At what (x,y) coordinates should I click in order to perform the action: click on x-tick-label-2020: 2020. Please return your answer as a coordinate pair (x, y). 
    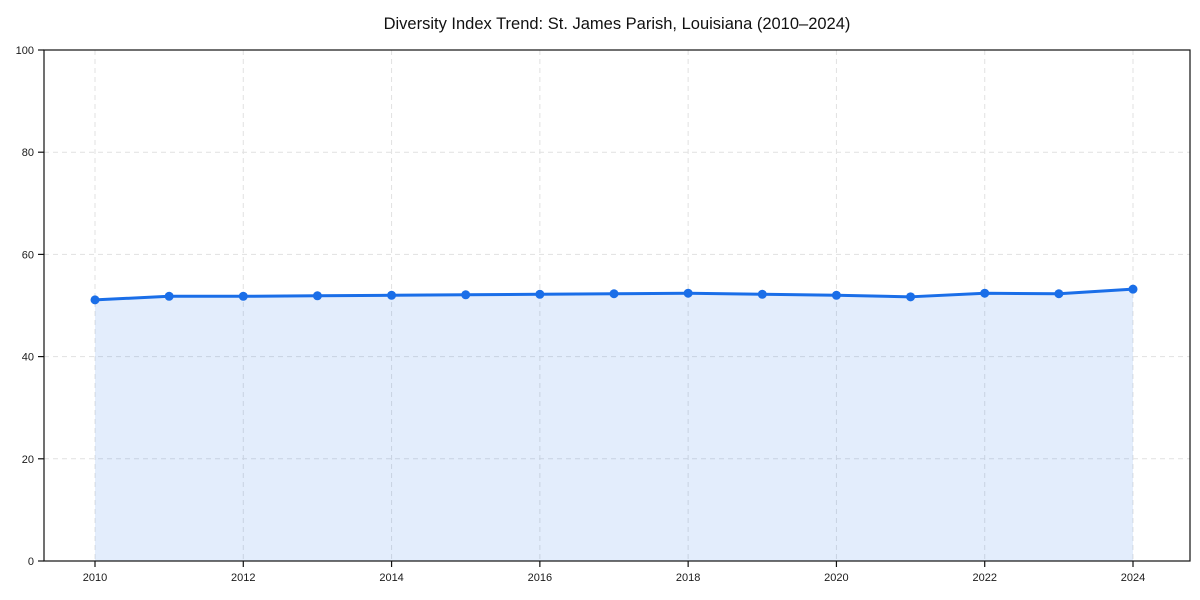
    Looking at the image, I should click on (836, 578).